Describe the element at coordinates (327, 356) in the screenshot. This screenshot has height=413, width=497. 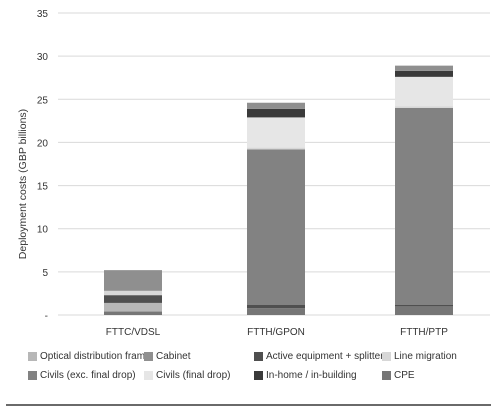
I see `legend-label: Active equipment + splitters` at that location.